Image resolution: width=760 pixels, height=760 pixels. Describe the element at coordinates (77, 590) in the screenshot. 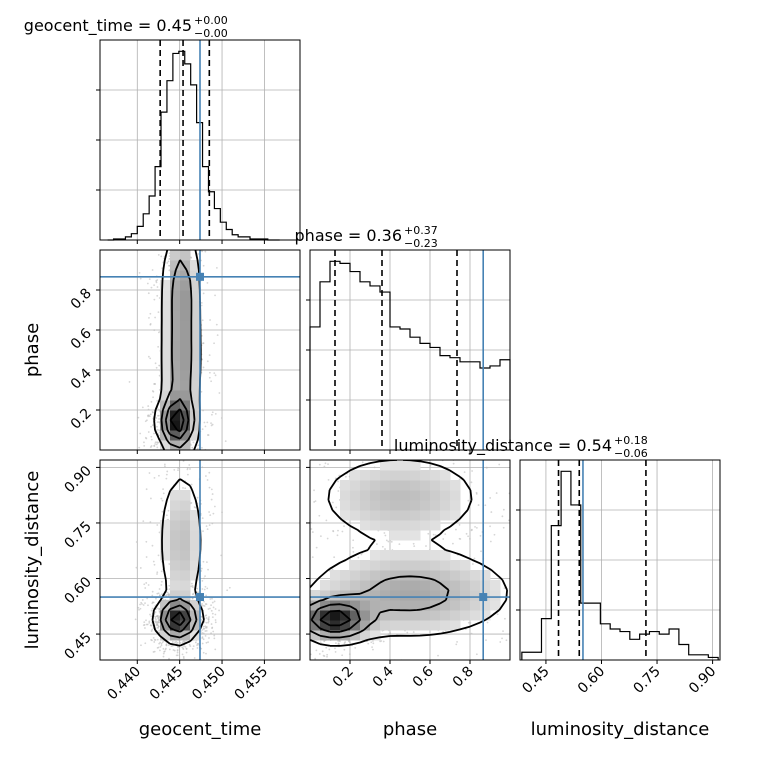

I see `y-tick-label: 0.60` at that location.